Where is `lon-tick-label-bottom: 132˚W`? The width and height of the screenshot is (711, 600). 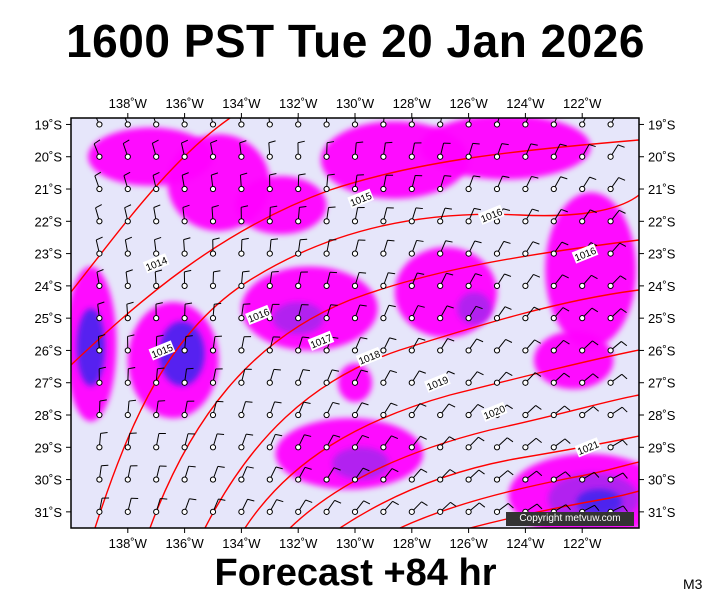 lon-tick-label-bottom: 132˚W is located at coordinates (298, 543).